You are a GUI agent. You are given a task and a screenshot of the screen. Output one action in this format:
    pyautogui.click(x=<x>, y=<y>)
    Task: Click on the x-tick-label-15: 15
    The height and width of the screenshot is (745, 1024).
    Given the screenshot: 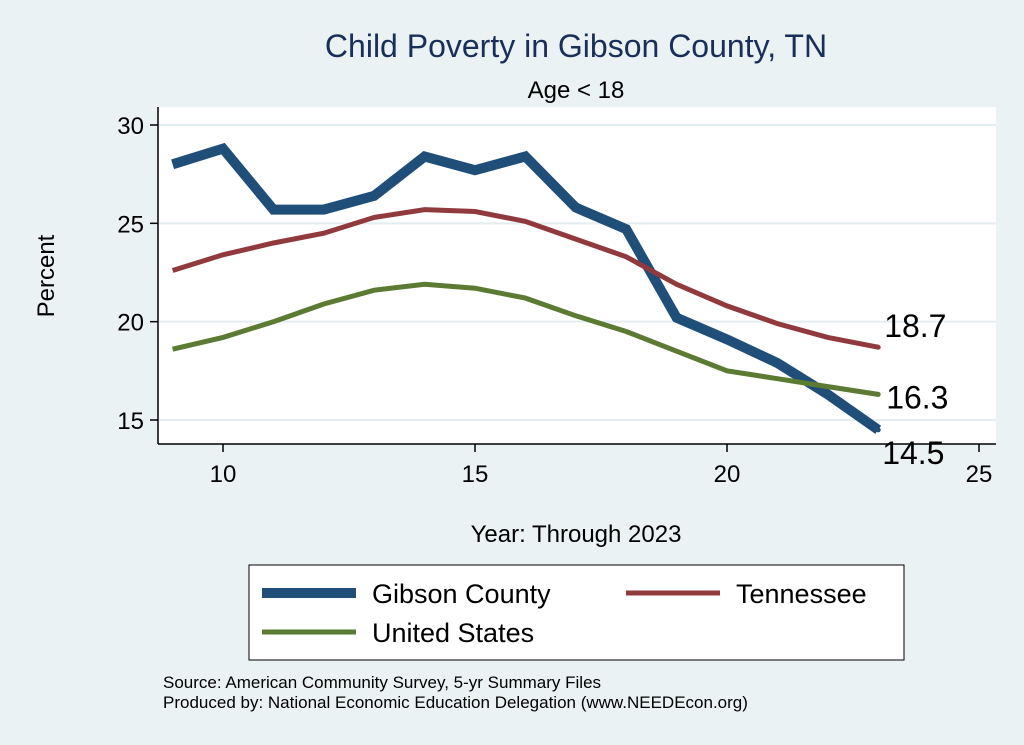 What is the action you would take?
    pyautogui.click(x=475, y=474)
    